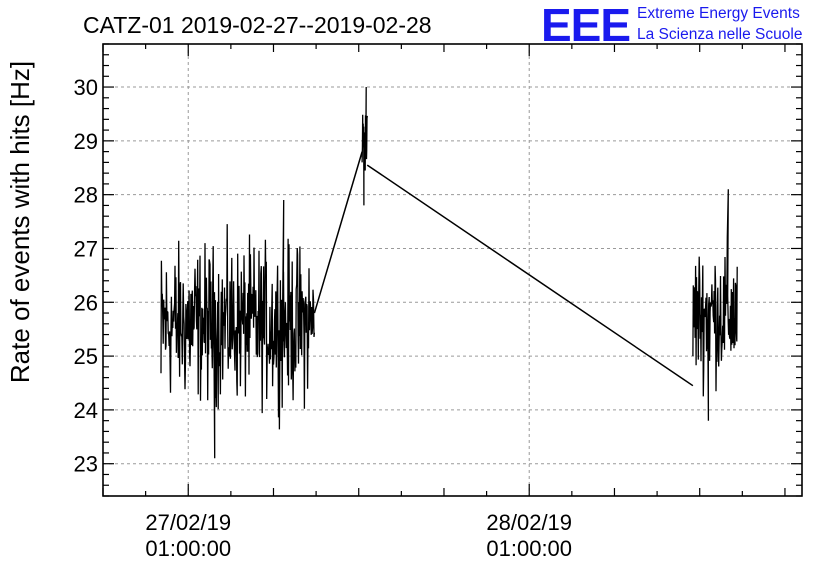 Image resolution: width=836 pixels, height=572 pixels. I want to click on y-tick-label: 23, so click(86, 464).